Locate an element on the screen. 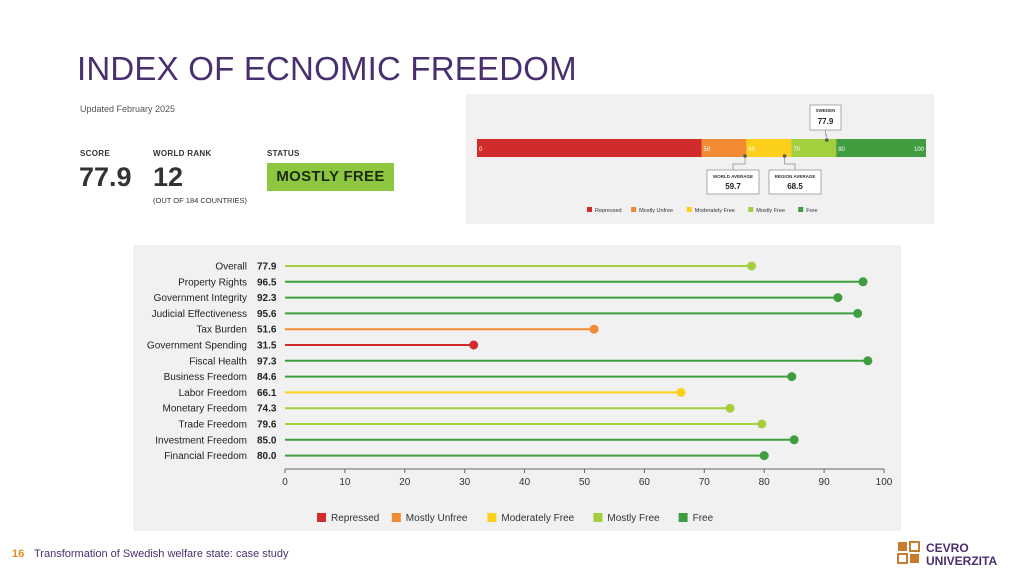 This screenshot has height=575, width=1024. scale-segment-mostly-unfree is located at coordinates (724, 148).